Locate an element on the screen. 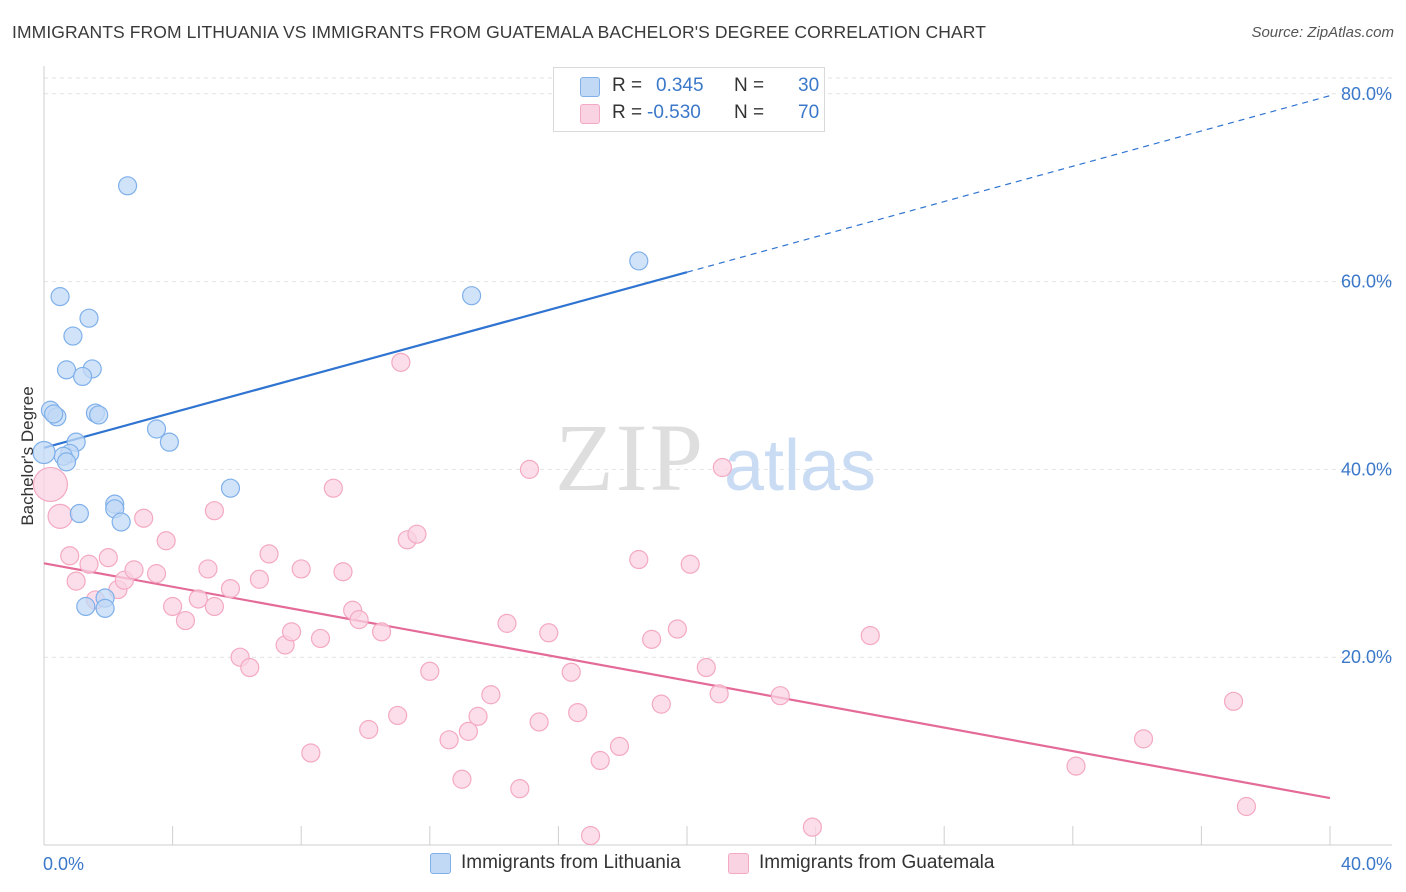 Image resolution: width=1406 pixels, height=892 pixels. x-tick-label: 40.0% is located at coordinates (1366, 864).